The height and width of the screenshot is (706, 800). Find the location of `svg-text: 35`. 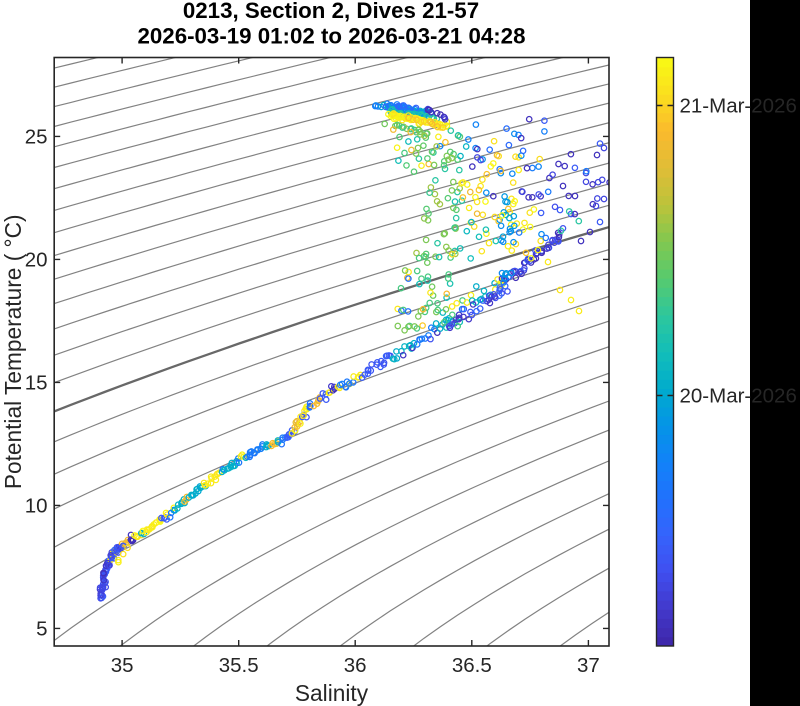

svg-text: 35 is located at coordinates (122, 665).